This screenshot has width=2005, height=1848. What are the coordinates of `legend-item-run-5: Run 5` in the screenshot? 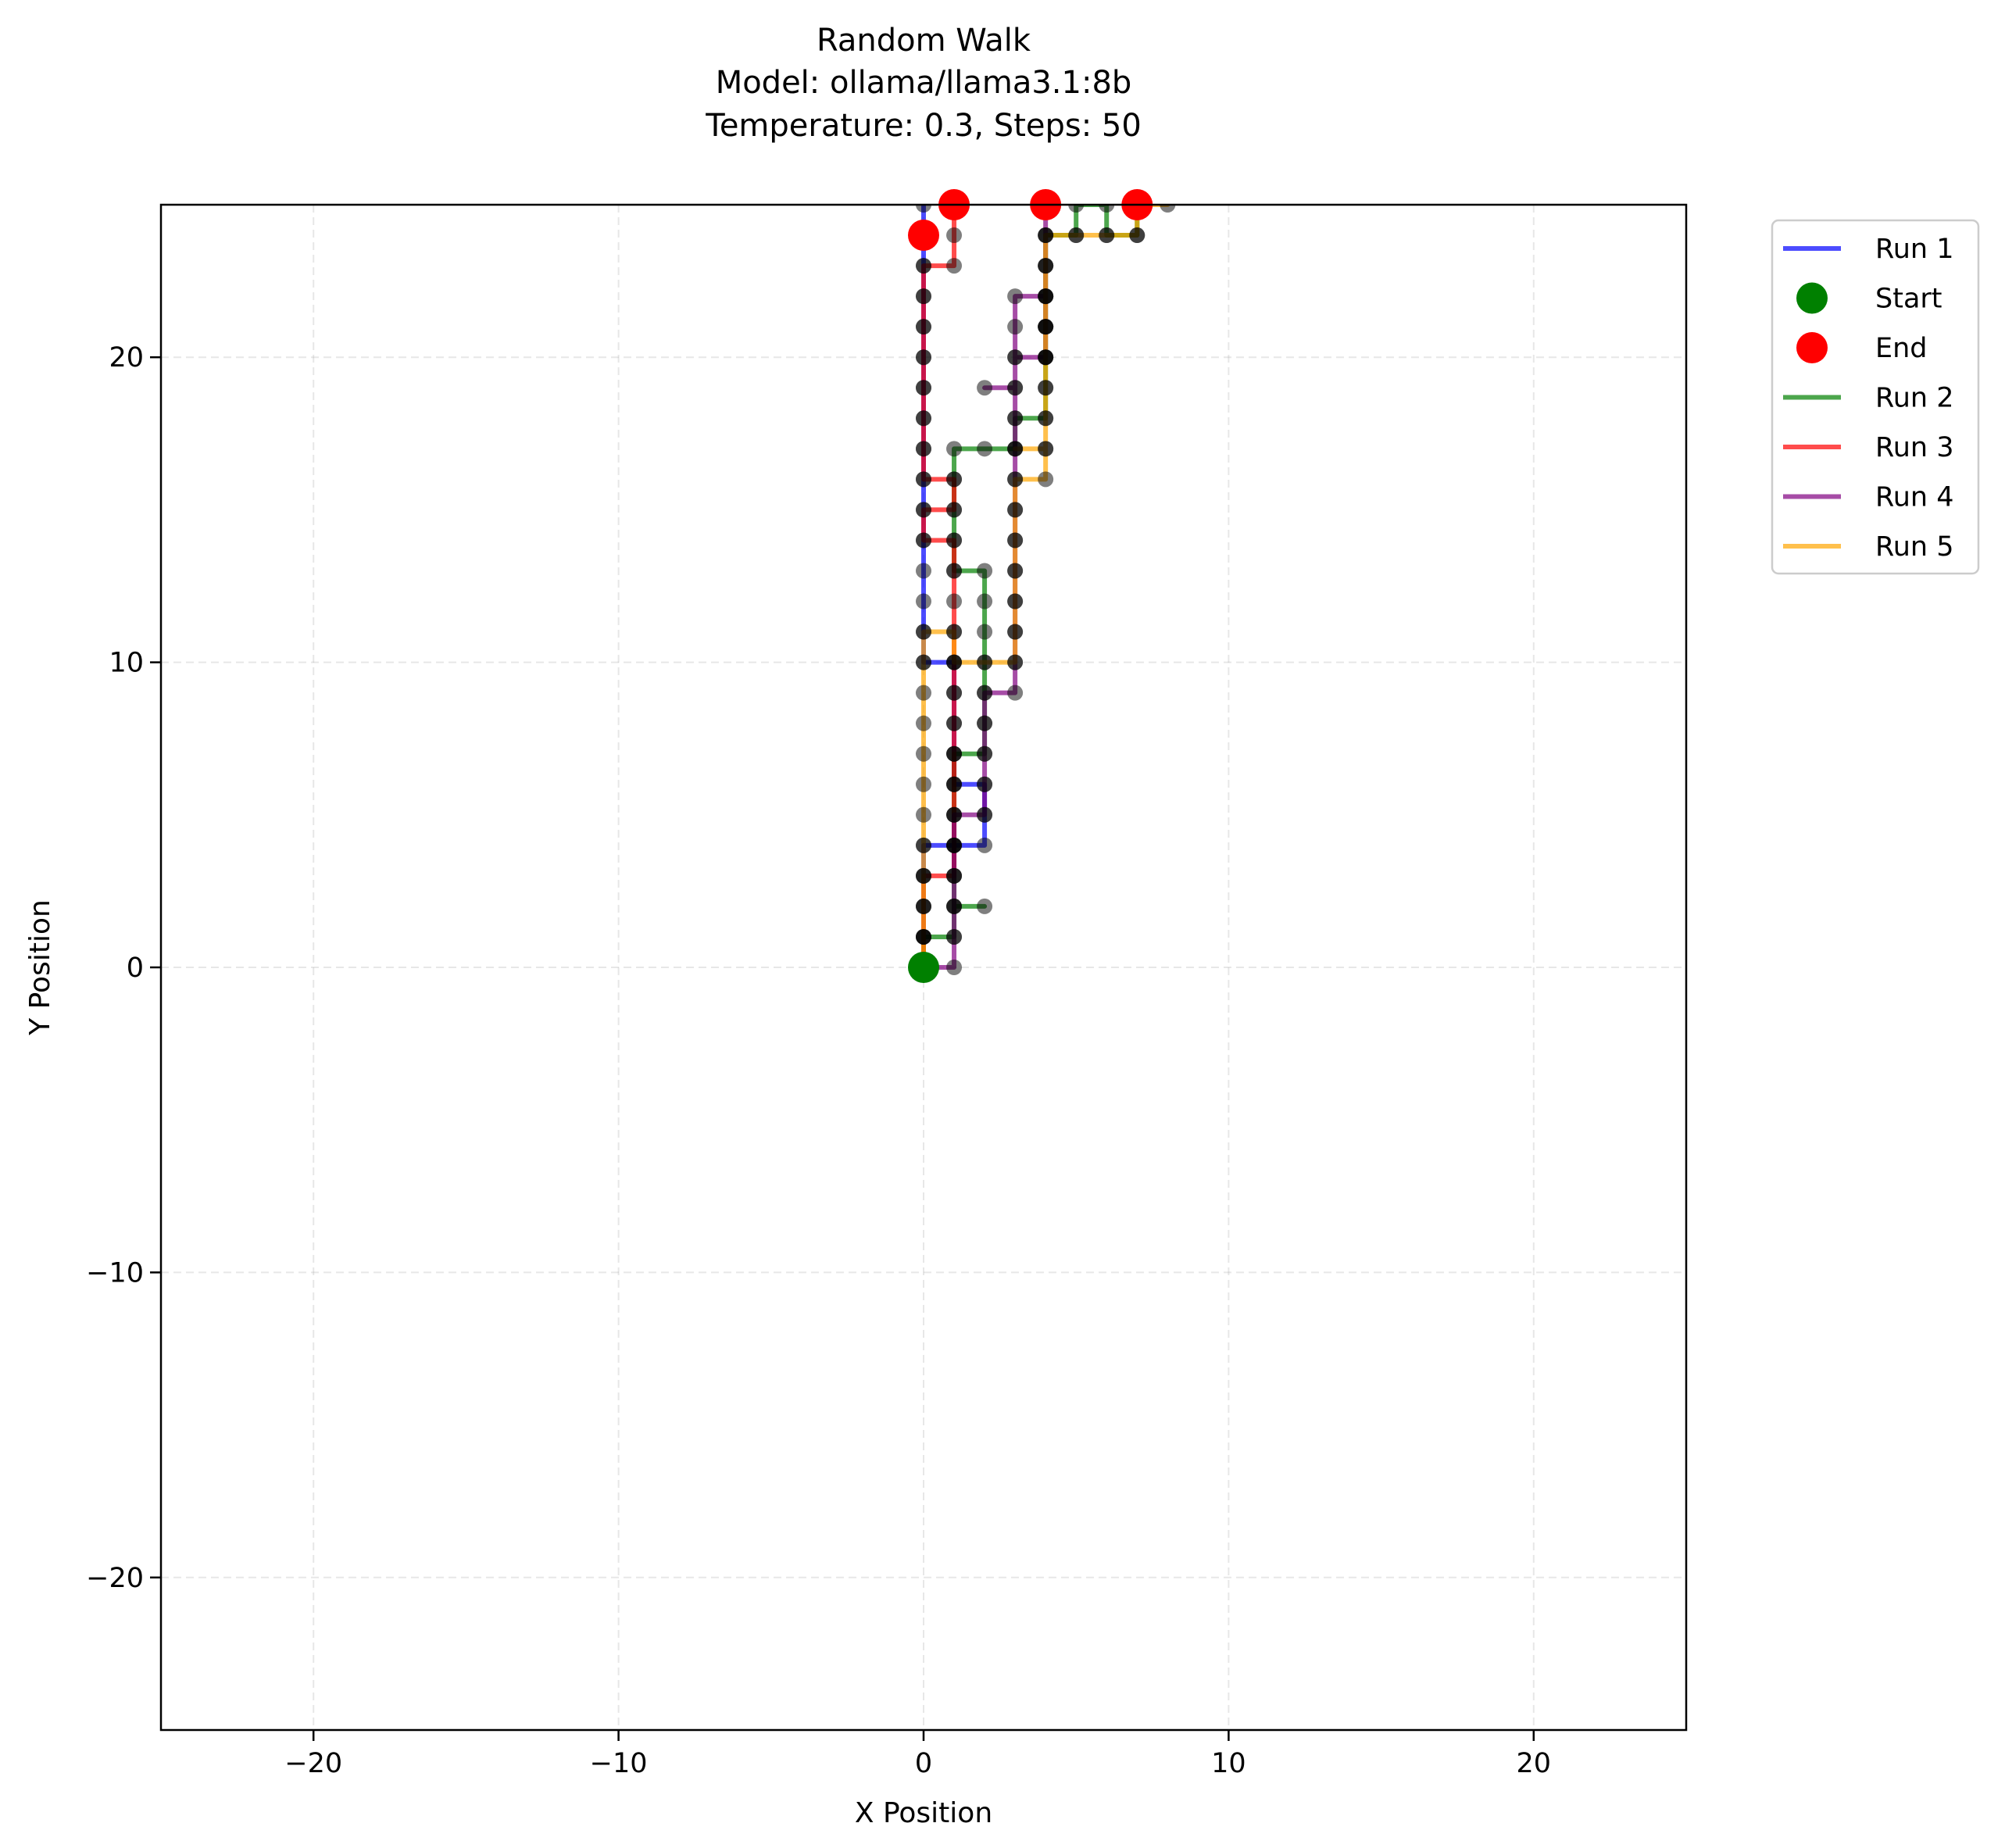 It's located at (1868, 547).